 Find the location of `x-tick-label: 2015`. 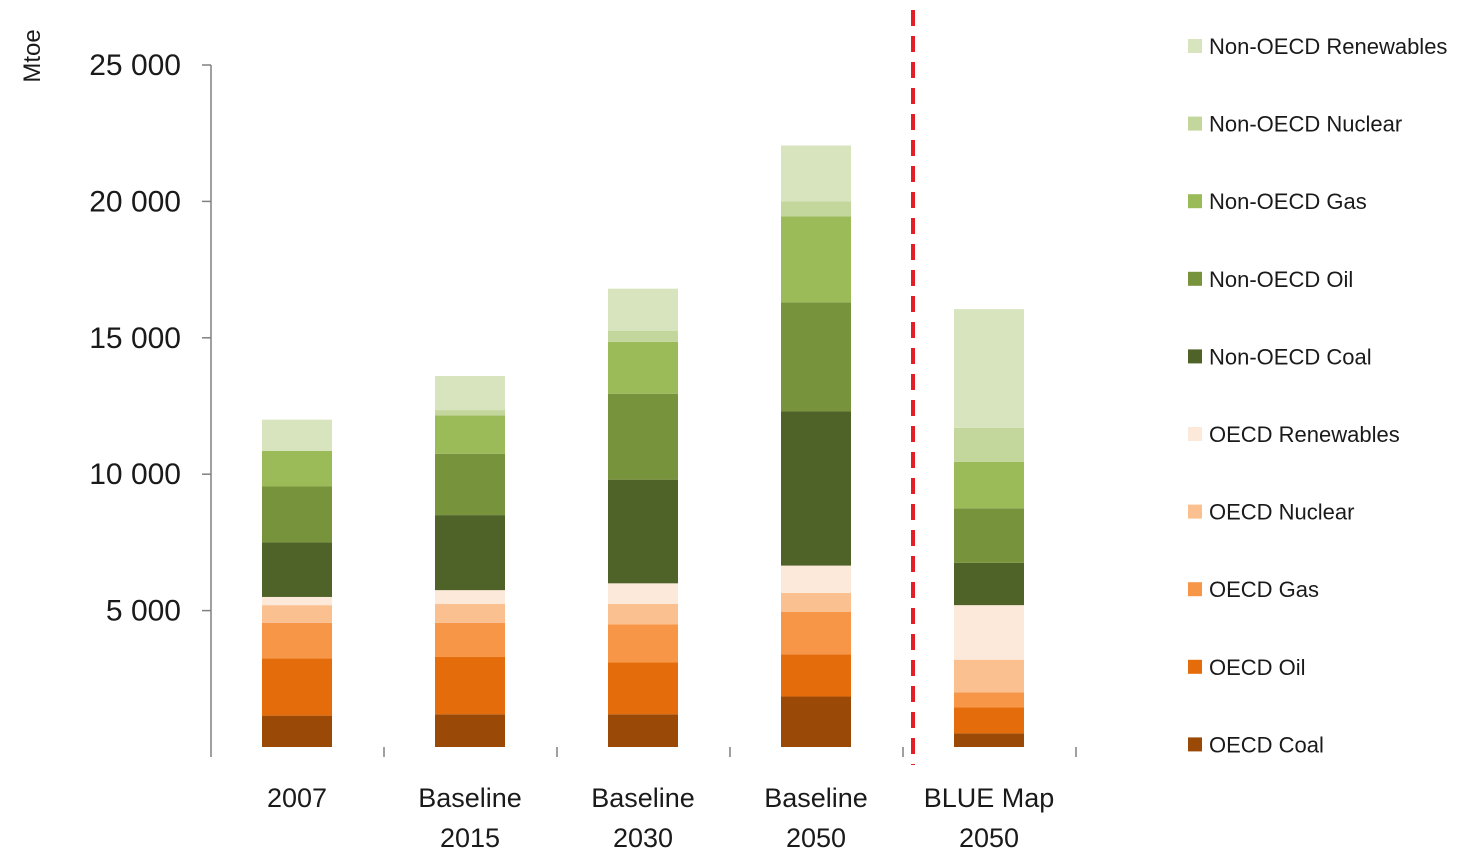

x-tick-label: 2015 is located at coordinates (470, 838).